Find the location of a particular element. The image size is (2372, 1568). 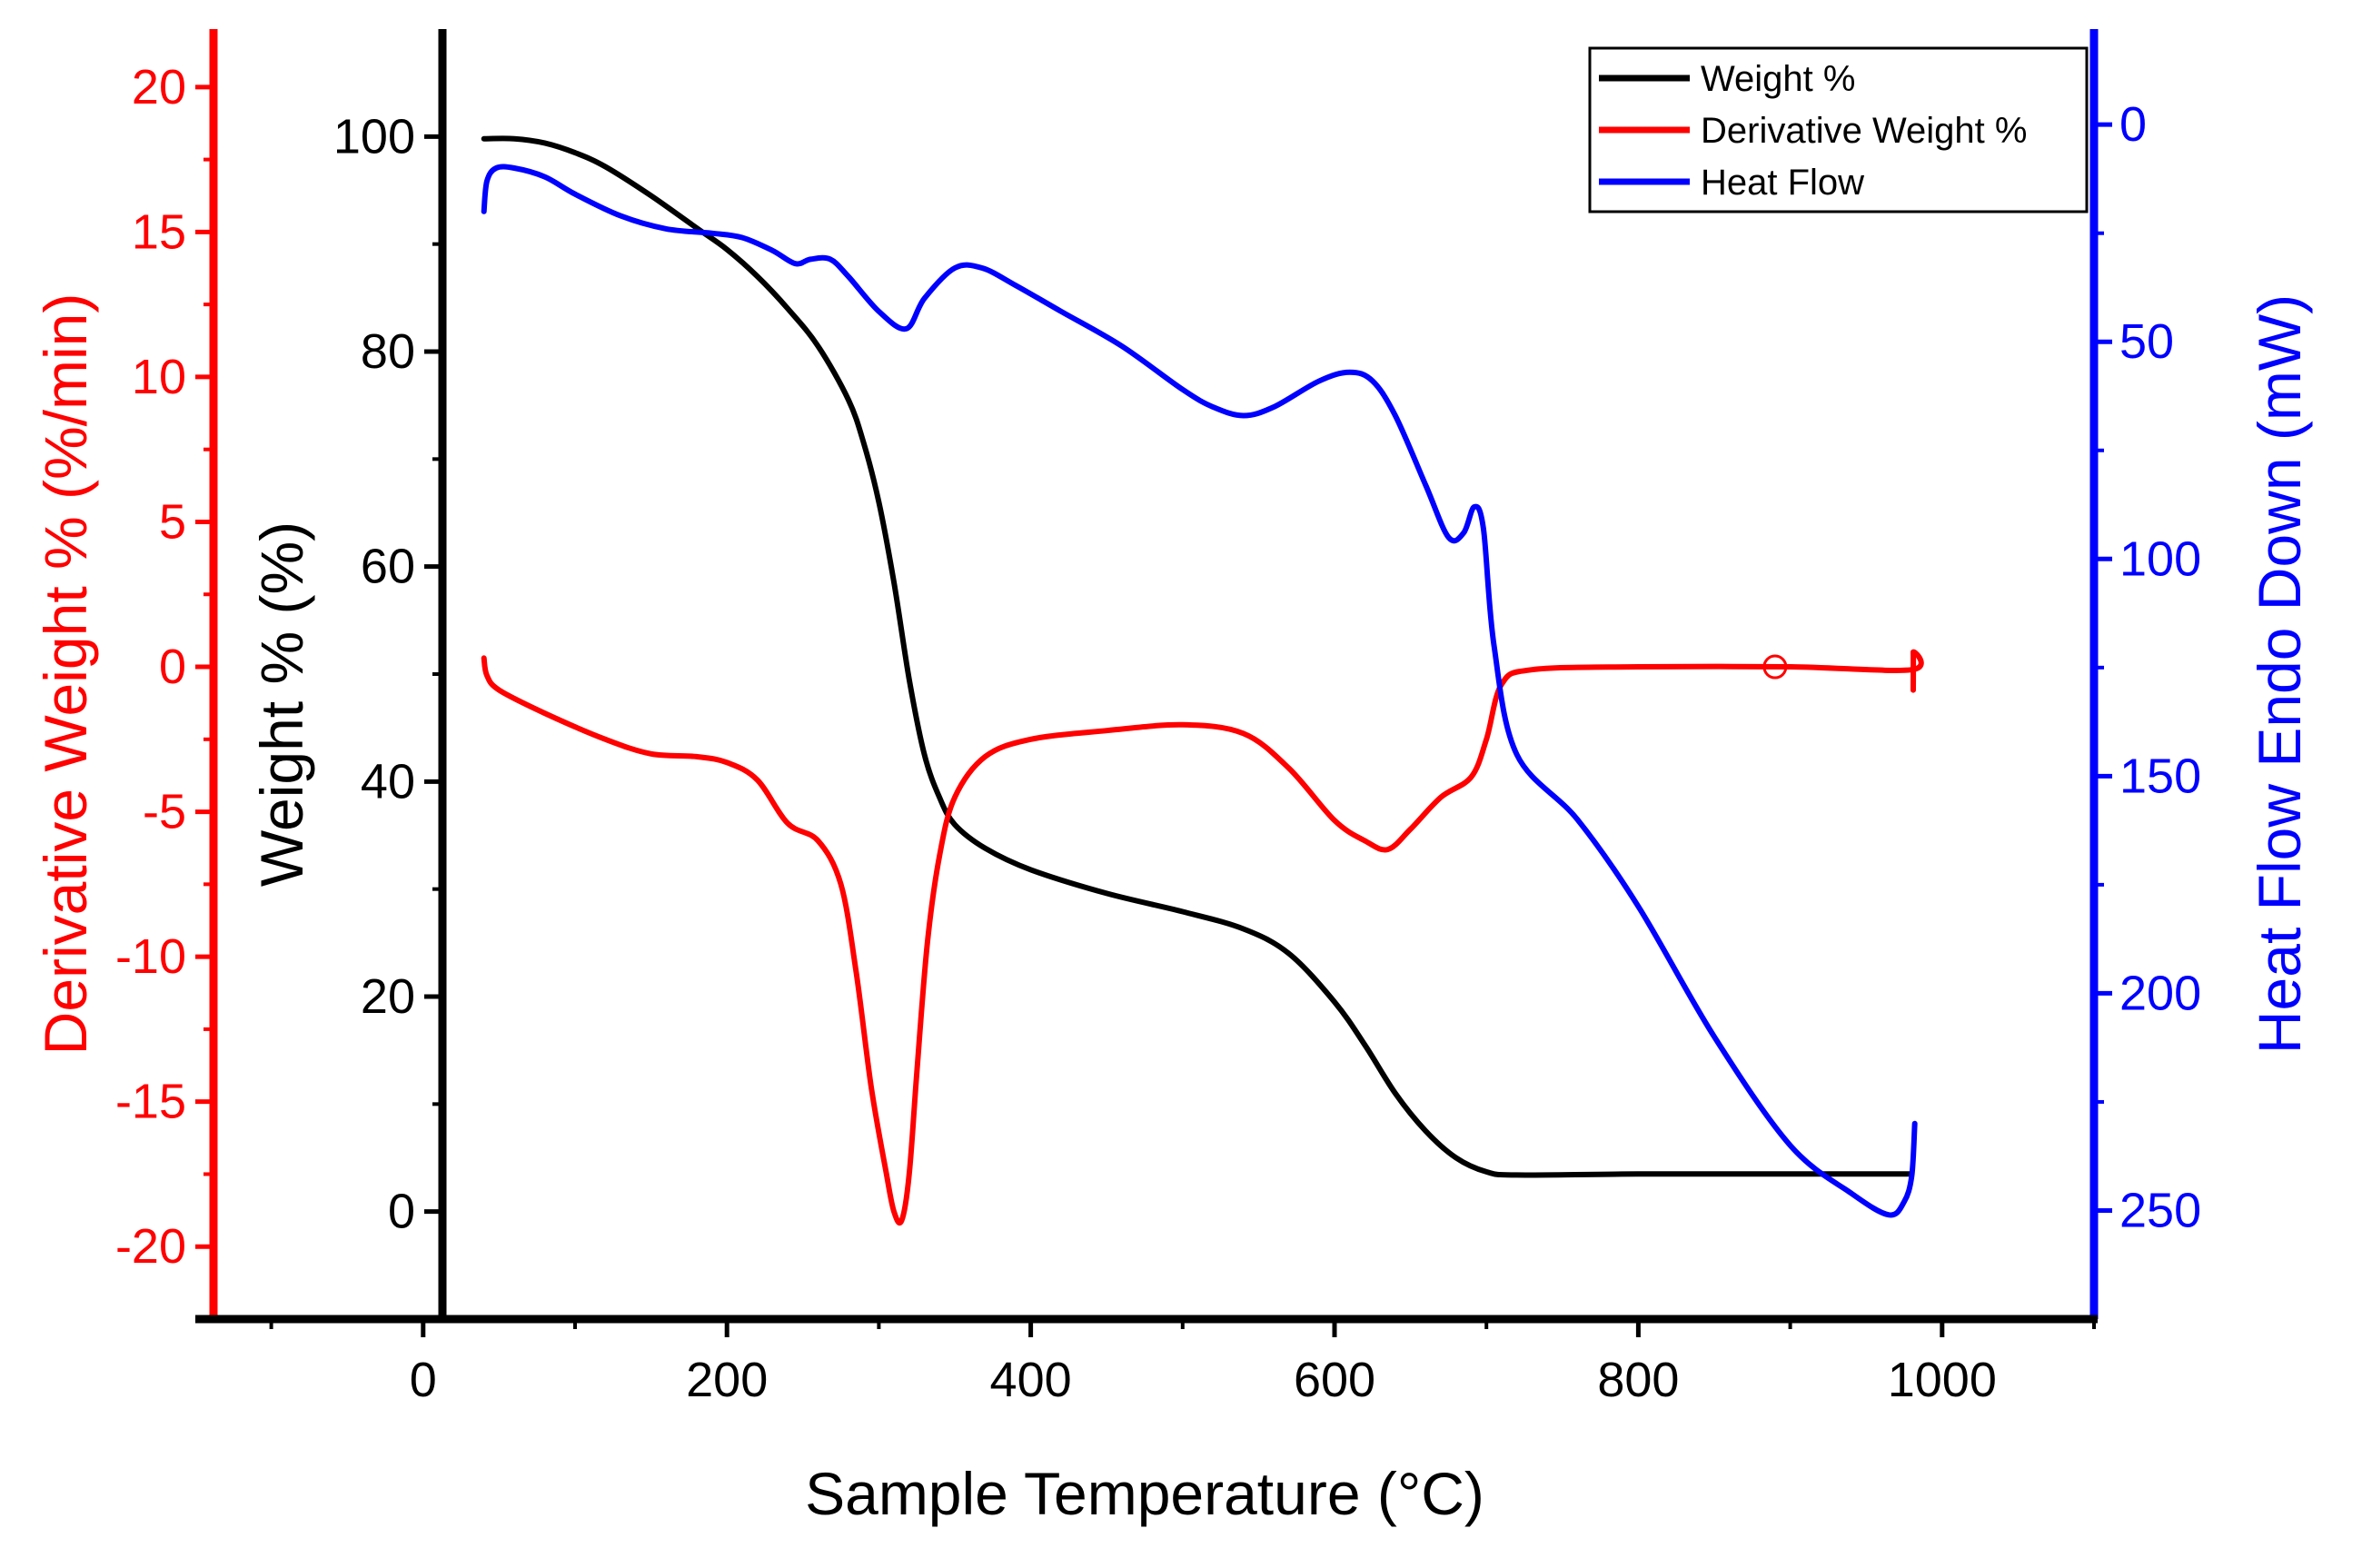

derivative-tick-label: 10 is located at coordinates (159, 377).